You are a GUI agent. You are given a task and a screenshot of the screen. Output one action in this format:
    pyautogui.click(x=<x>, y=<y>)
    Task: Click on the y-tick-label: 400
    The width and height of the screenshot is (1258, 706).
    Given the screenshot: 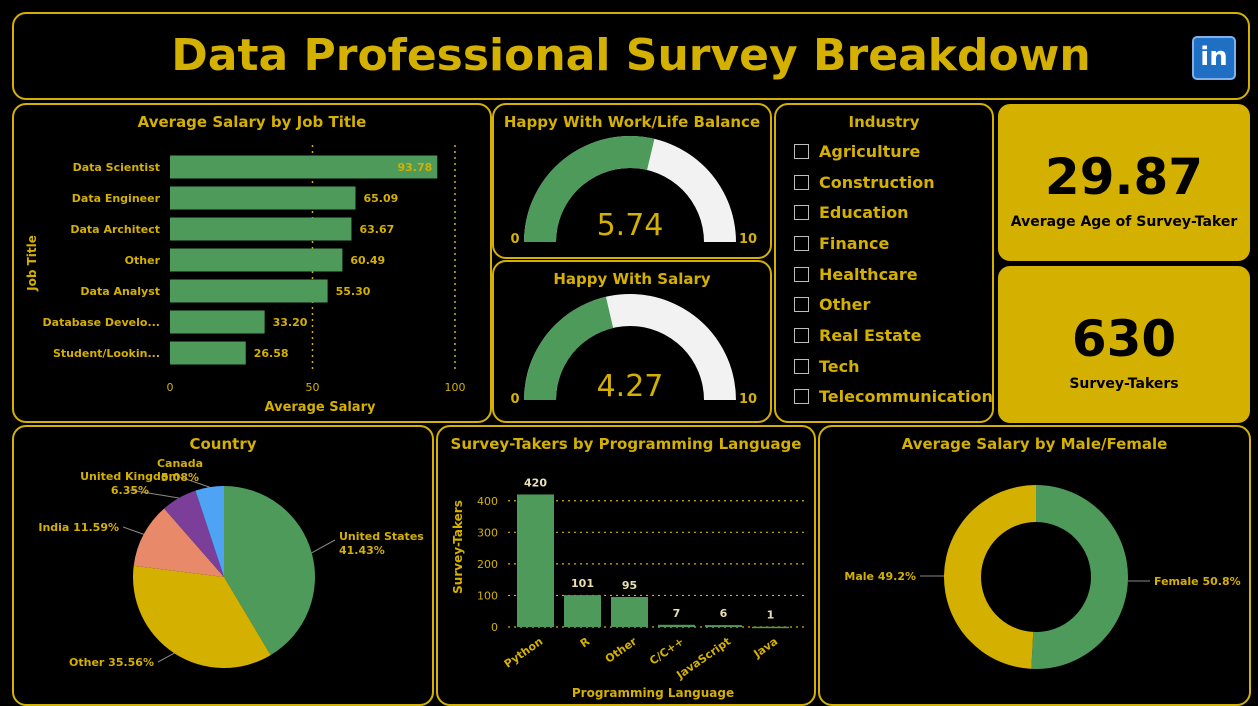 What is the action you would take?
    pyautogui.click(x=487, y=501)
    